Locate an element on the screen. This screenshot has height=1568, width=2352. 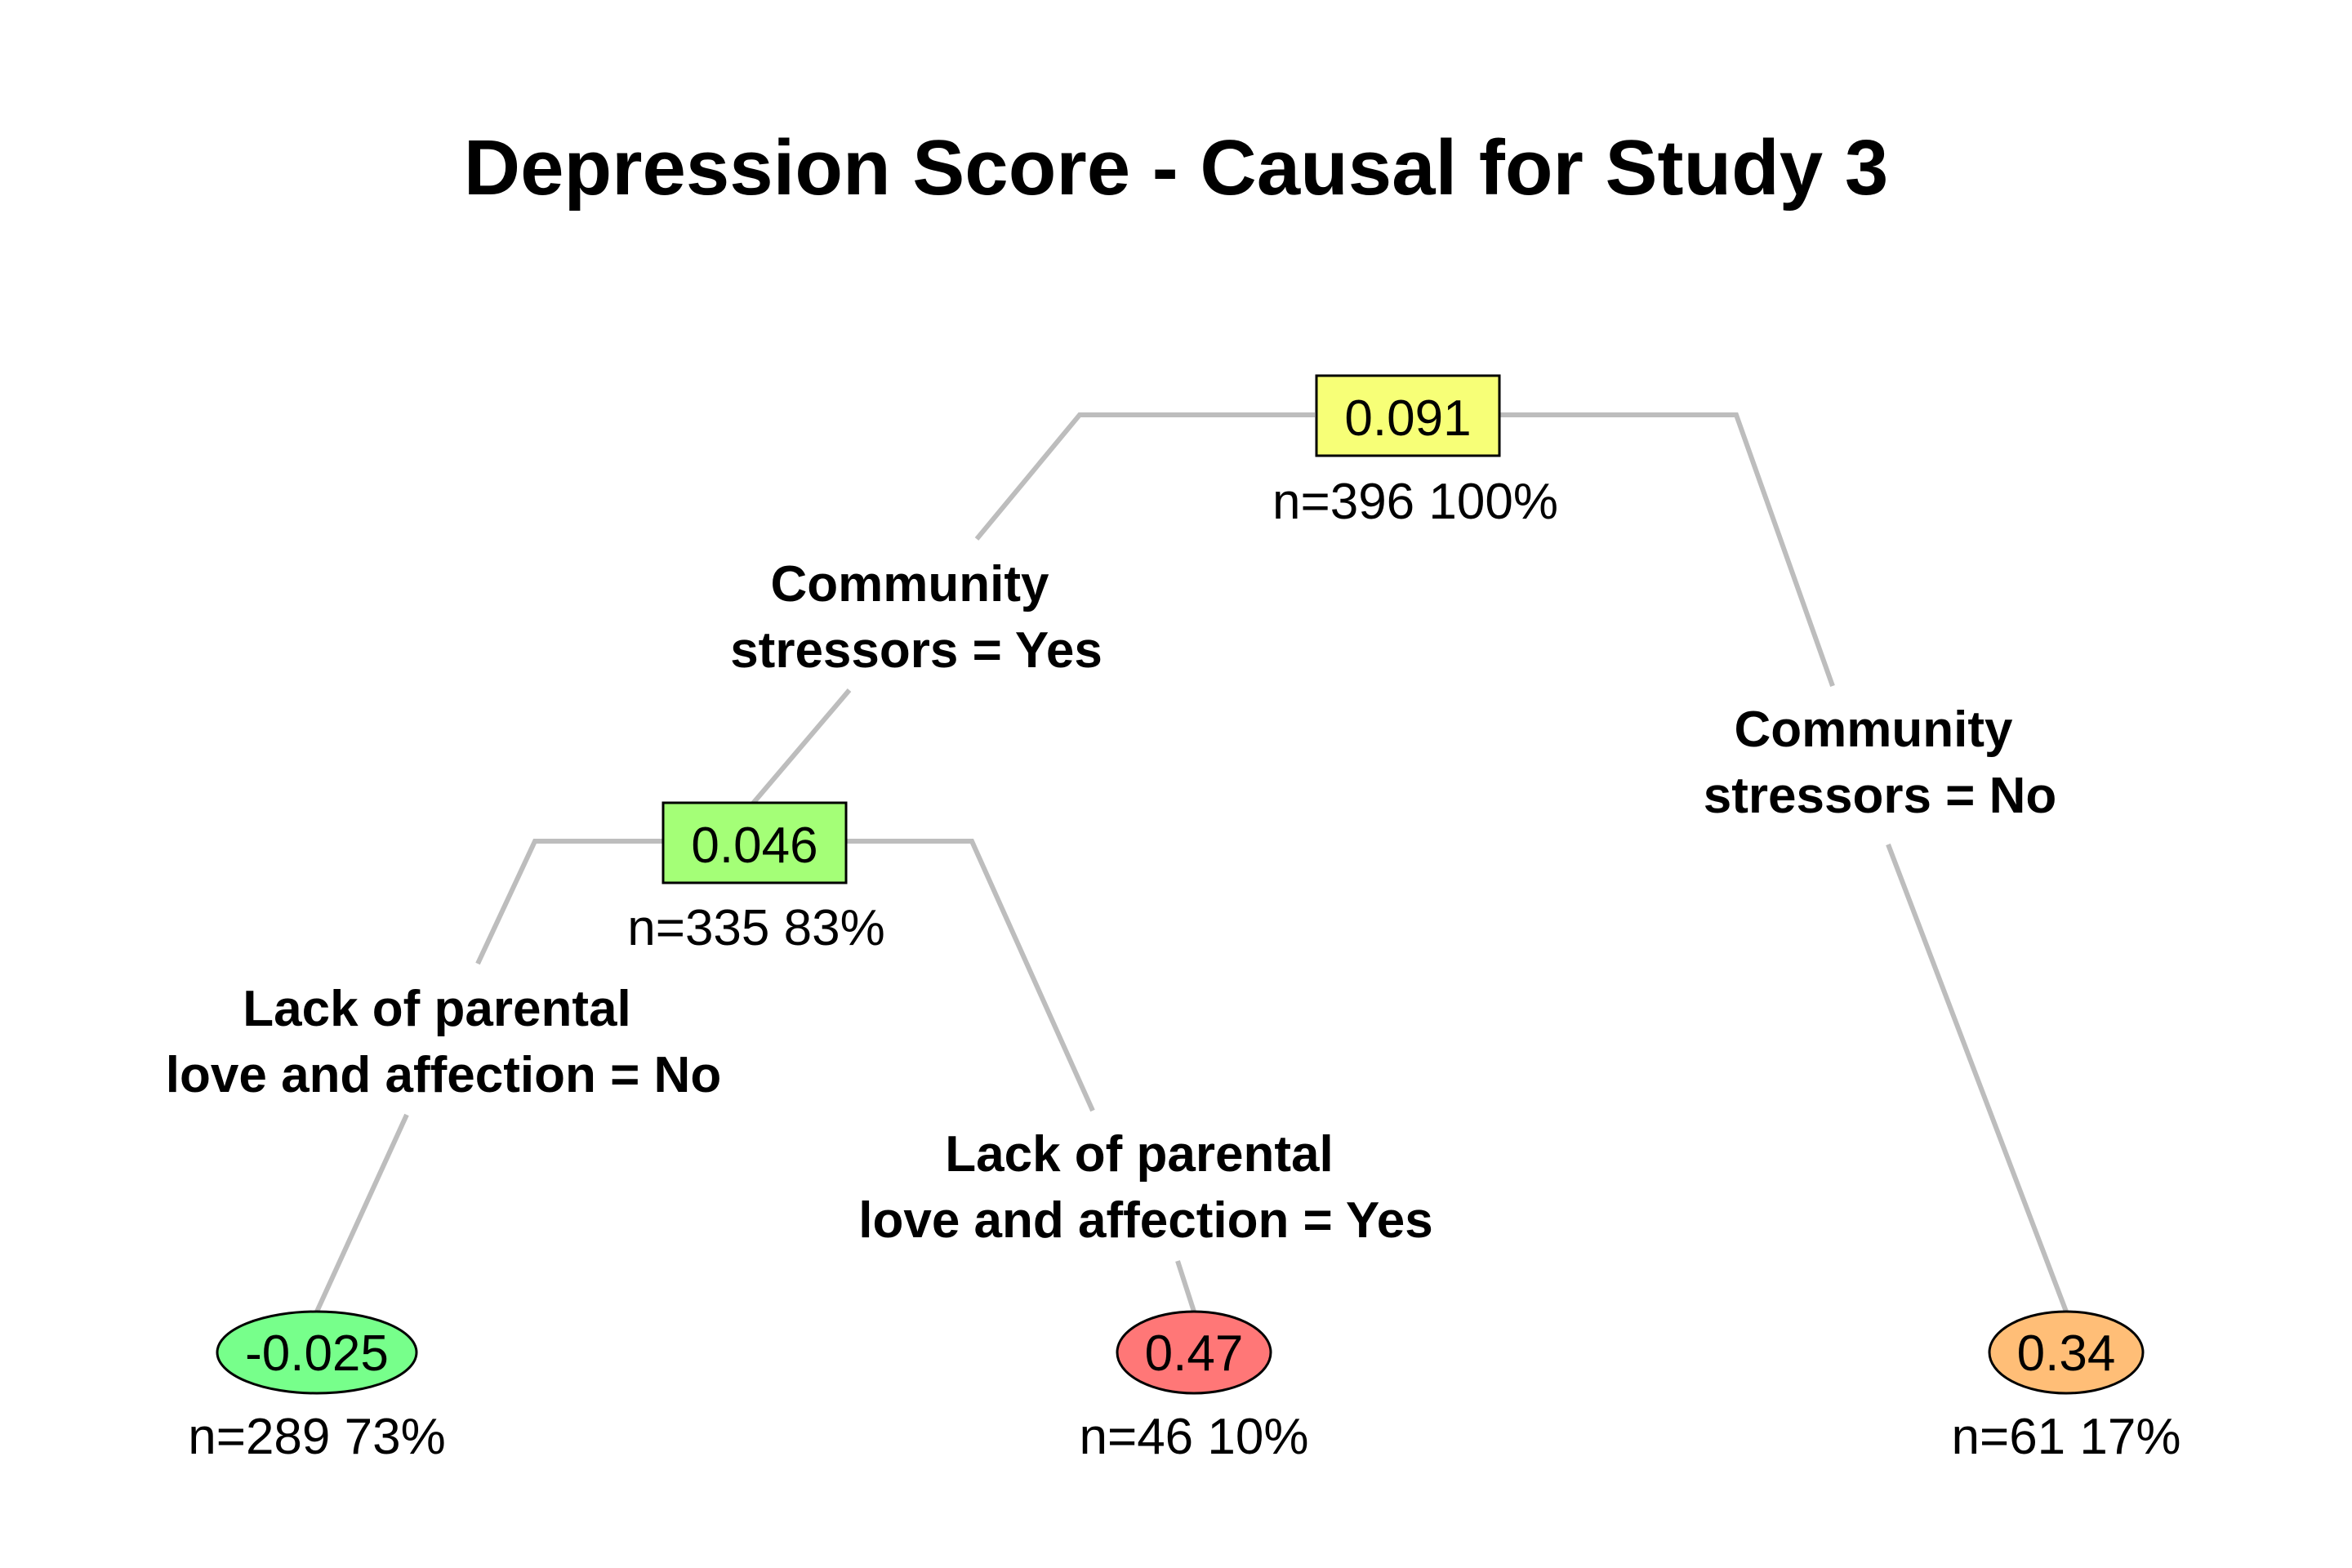
node-value: 0.47 is located at coordinates (1194, 1353).